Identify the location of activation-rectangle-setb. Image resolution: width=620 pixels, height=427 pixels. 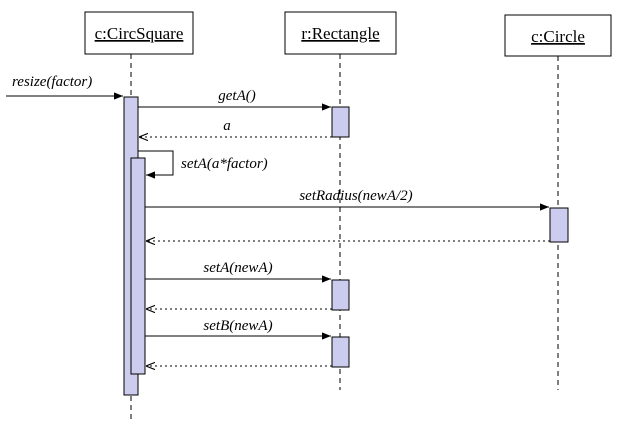
(340, 352).